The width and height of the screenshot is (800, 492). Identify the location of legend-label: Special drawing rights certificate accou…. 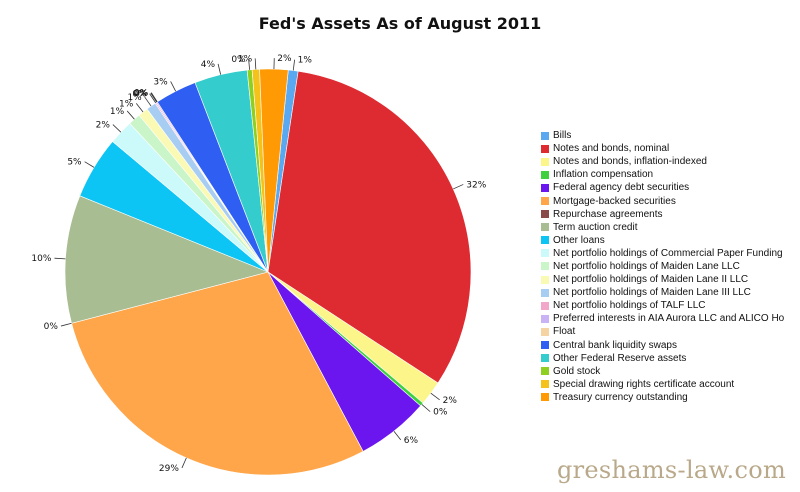
(644, 384).